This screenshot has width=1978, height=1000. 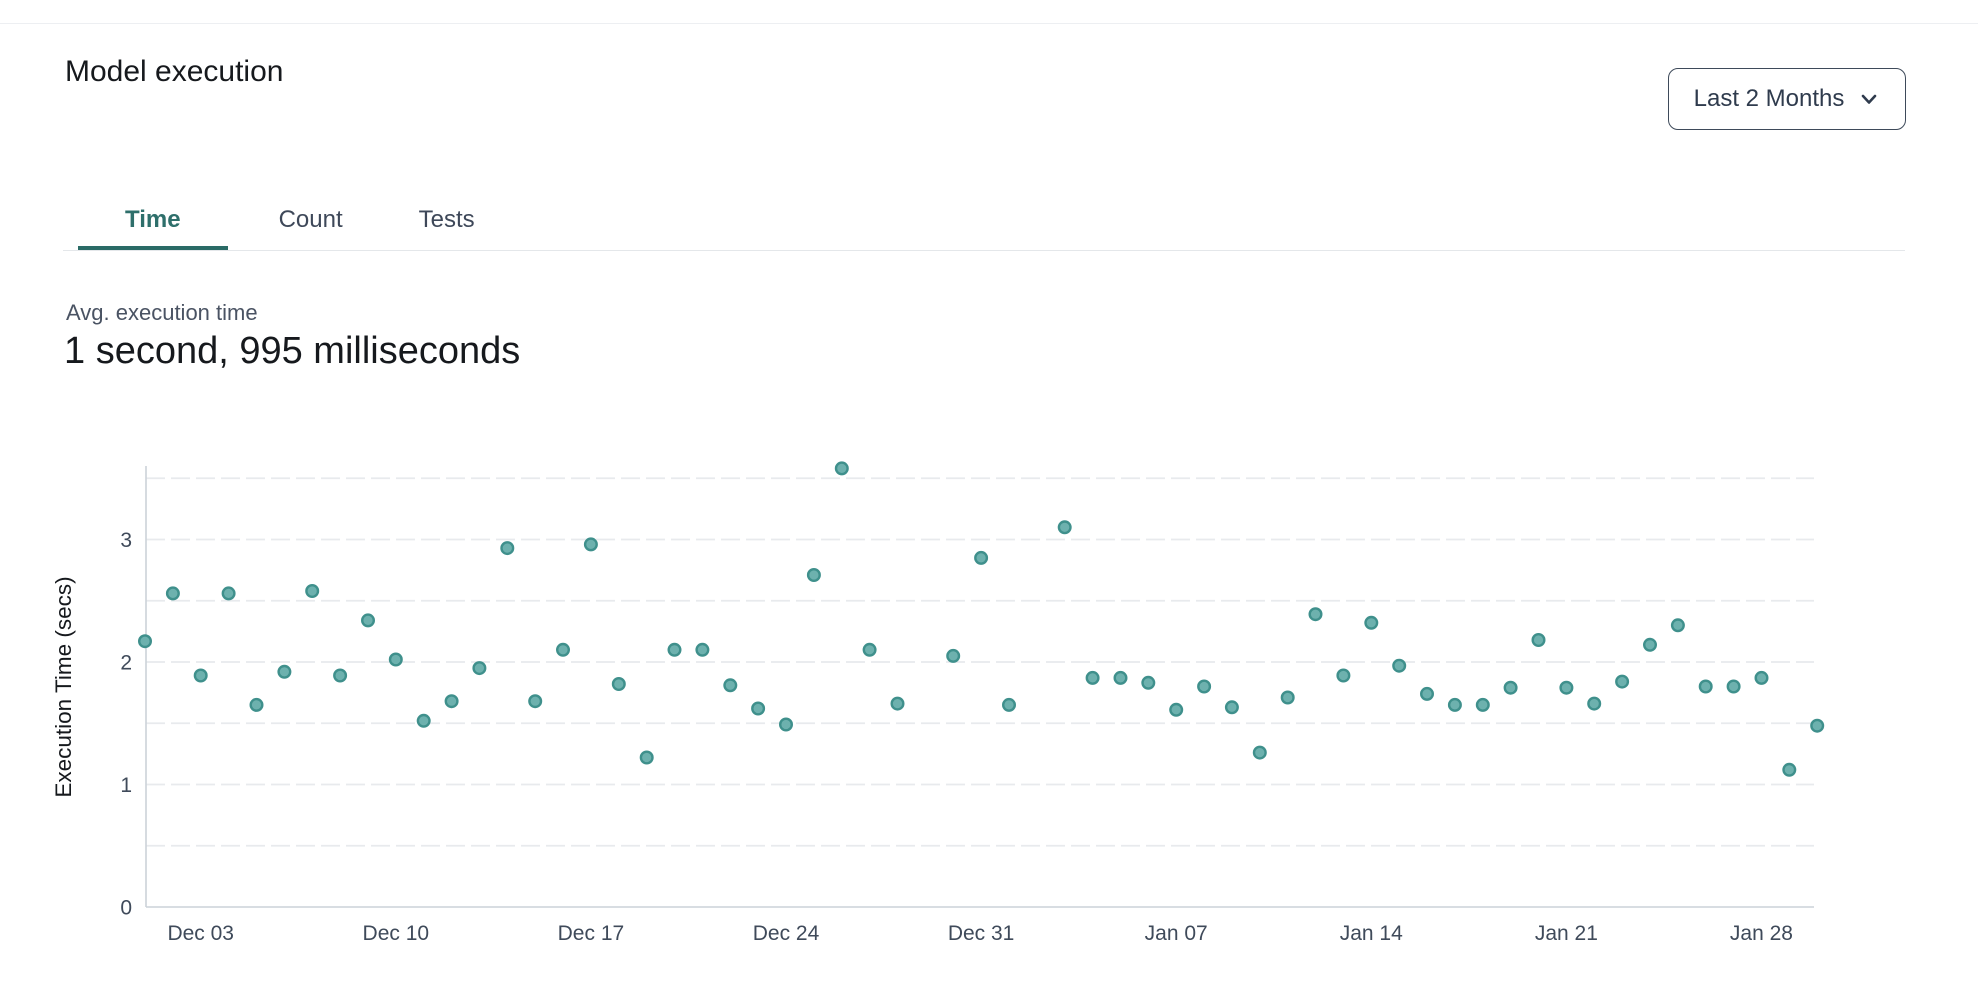 I want to click on date-range-label: Last 2 Months, so click(x=1769, y=98).